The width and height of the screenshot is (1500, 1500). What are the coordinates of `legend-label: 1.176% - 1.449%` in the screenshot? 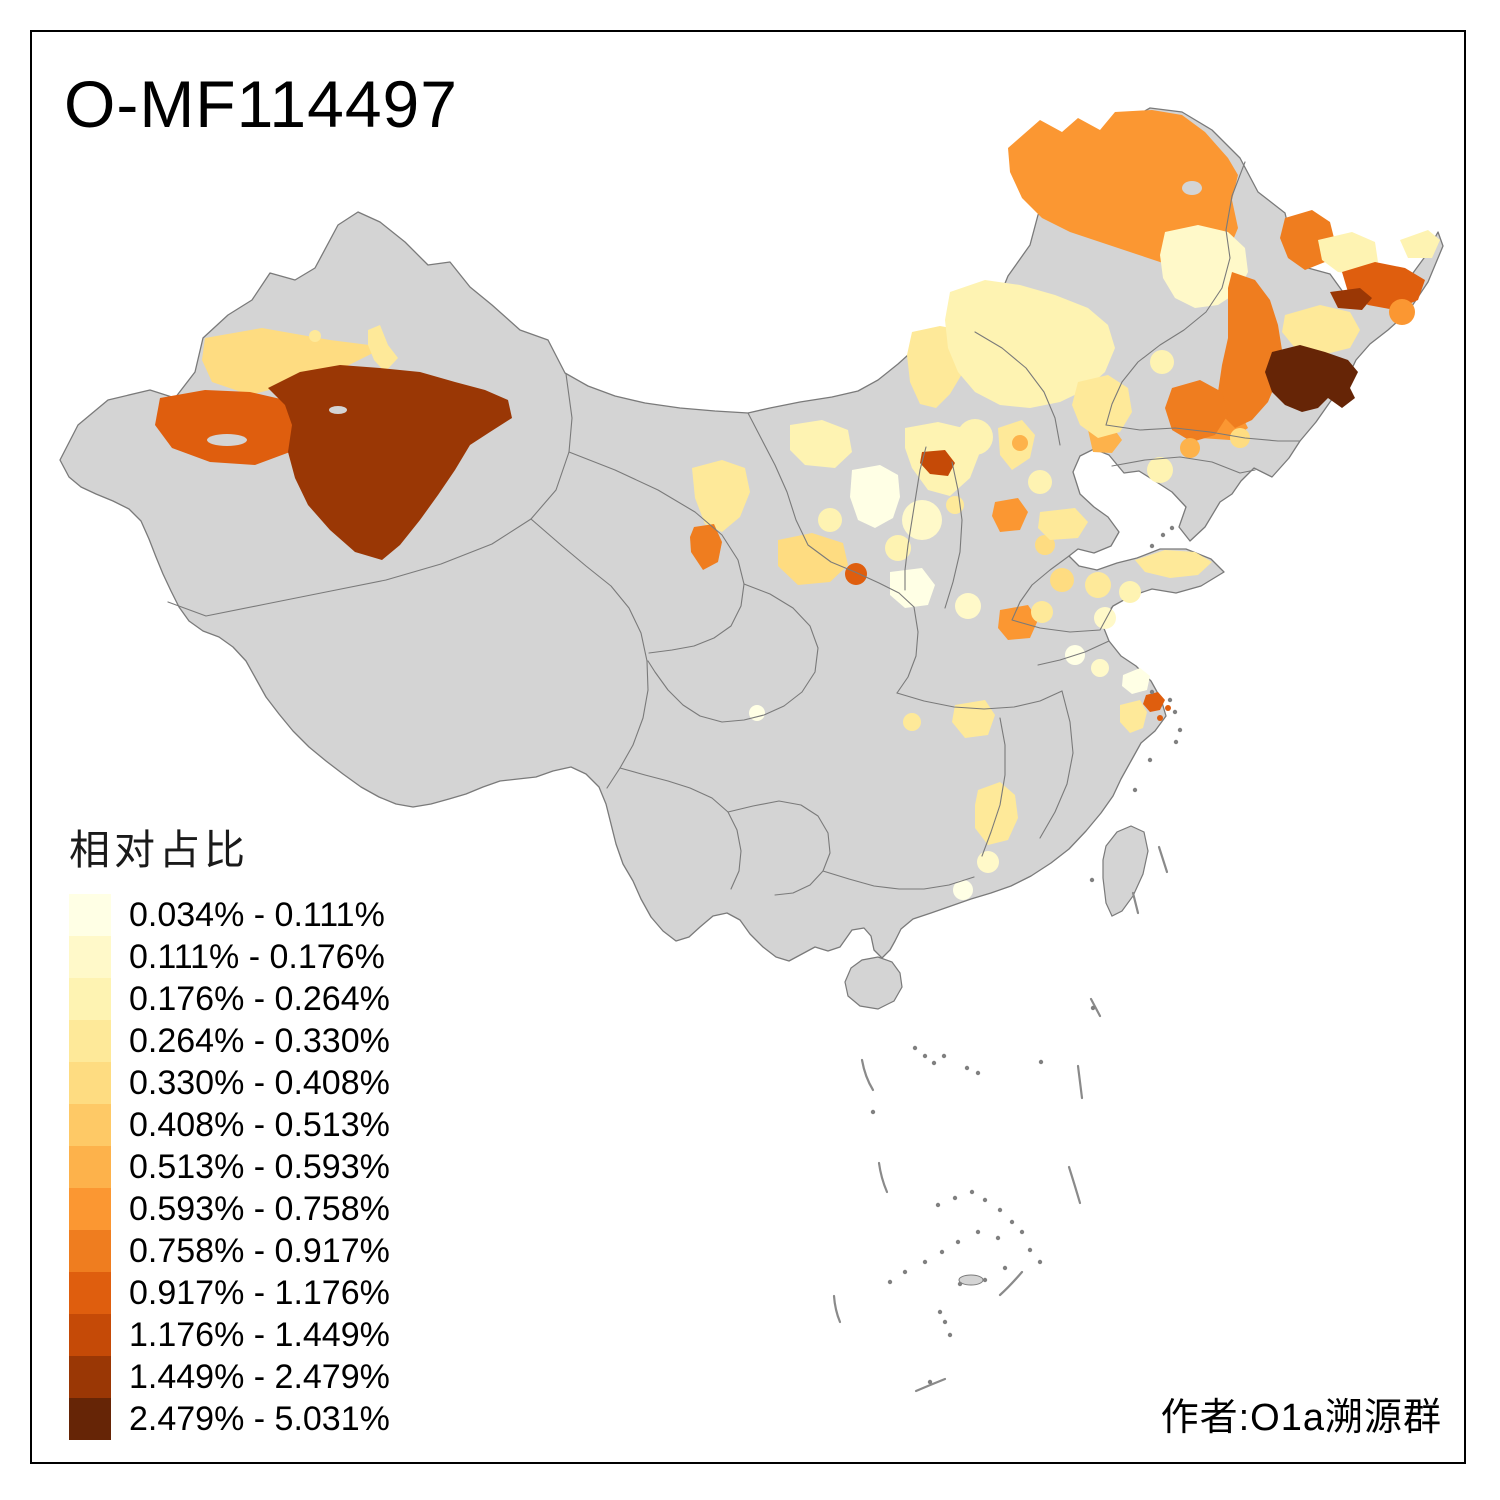 It's located at (259, 1334).